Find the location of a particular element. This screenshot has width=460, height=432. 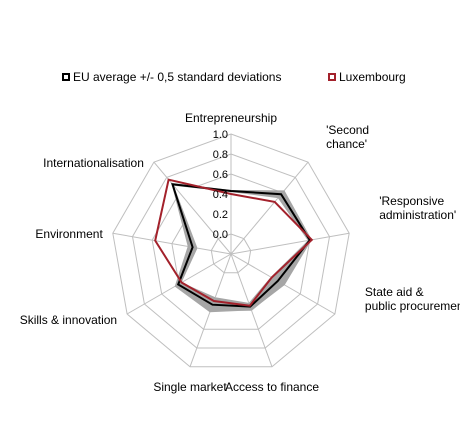

axis-label-4: Access to finance is located at coordinates (272, 387).